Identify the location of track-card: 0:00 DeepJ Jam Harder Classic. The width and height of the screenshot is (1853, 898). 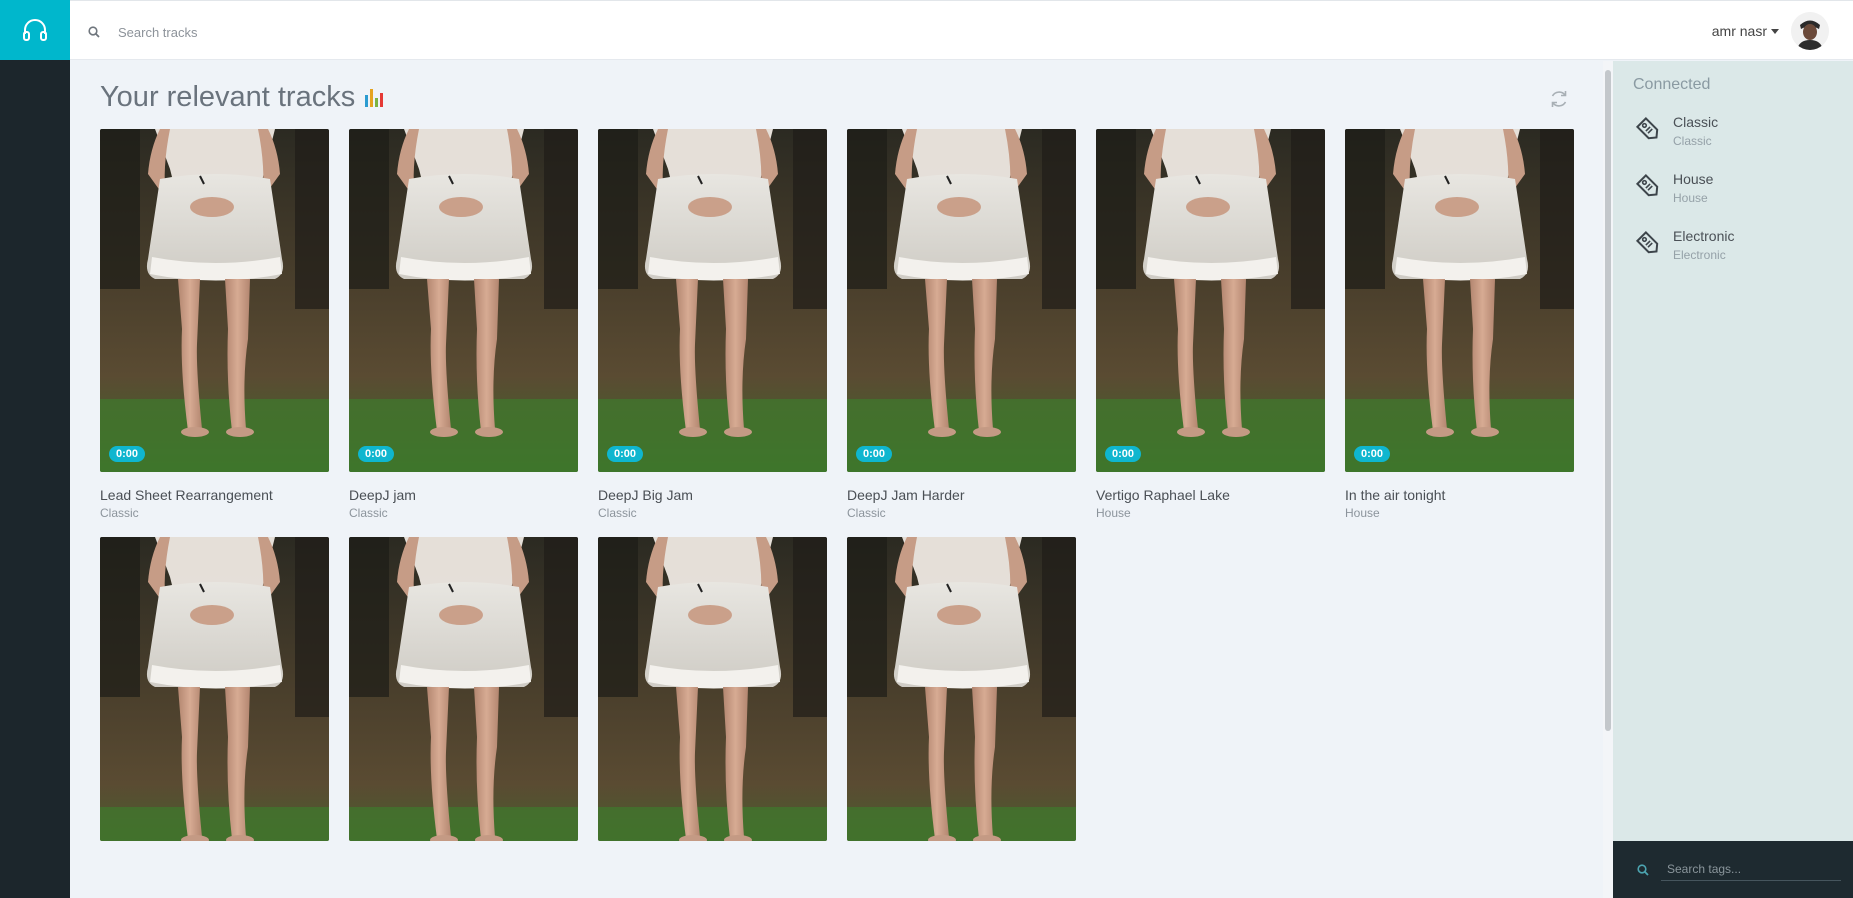
(961, 333).